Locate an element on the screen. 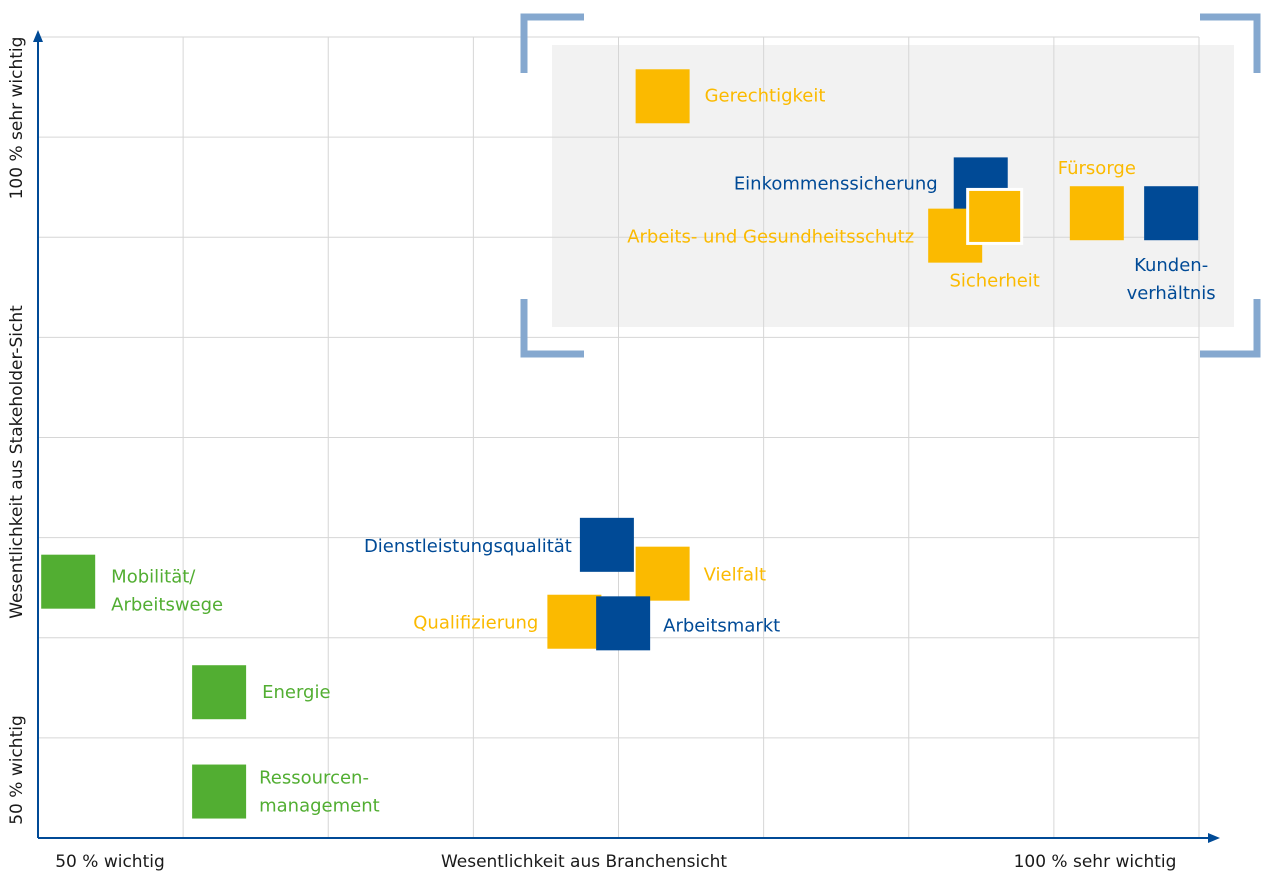 The image size is (1264, 874). x-axis-low: 50 % wichtig is located at coordinates (110, 862).